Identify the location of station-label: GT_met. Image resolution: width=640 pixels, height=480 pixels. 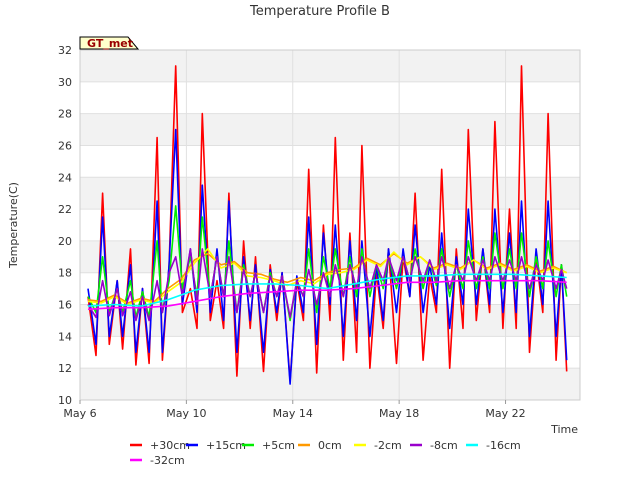
(110, 43).